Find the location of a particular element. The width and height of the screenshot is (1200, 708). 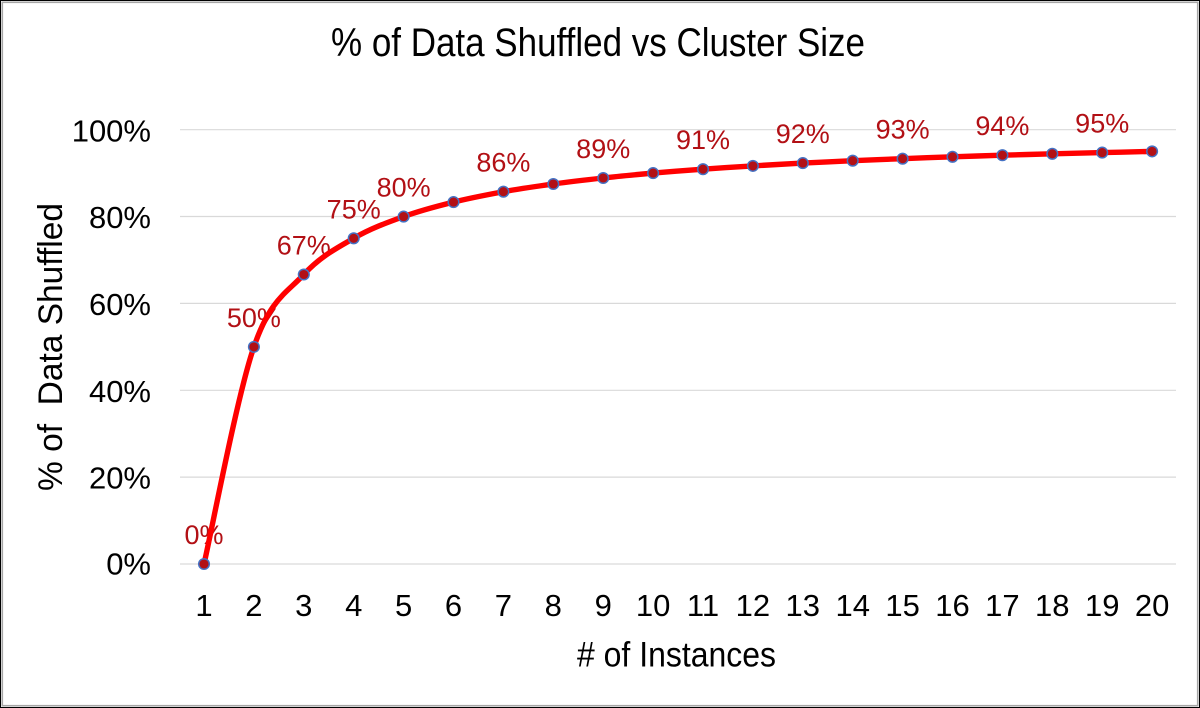

svg-text: # of Instances is located at coordinates (676, 654).